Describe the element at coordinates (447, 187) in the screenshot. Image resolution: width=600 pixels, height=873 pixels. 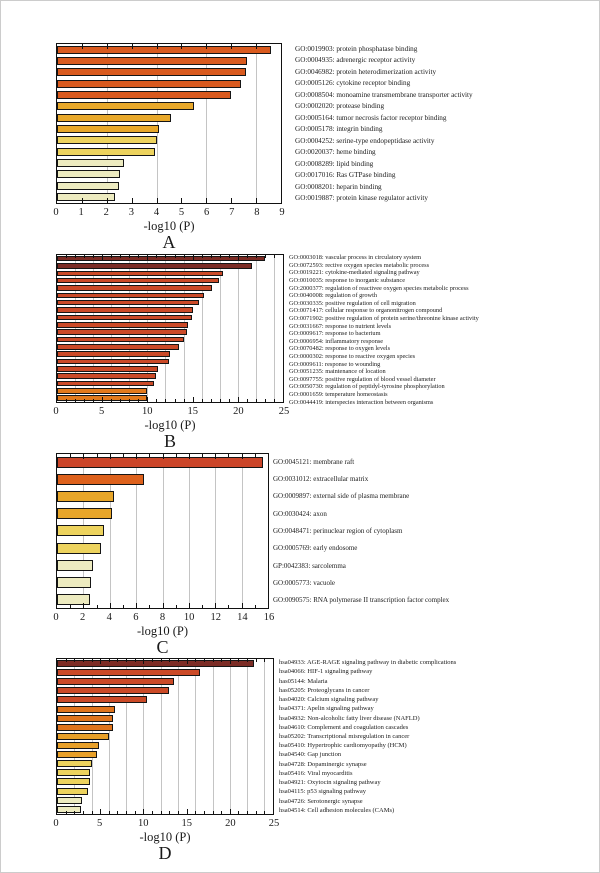
I see `category-label: GO:0008201: heparin binding` at that location.